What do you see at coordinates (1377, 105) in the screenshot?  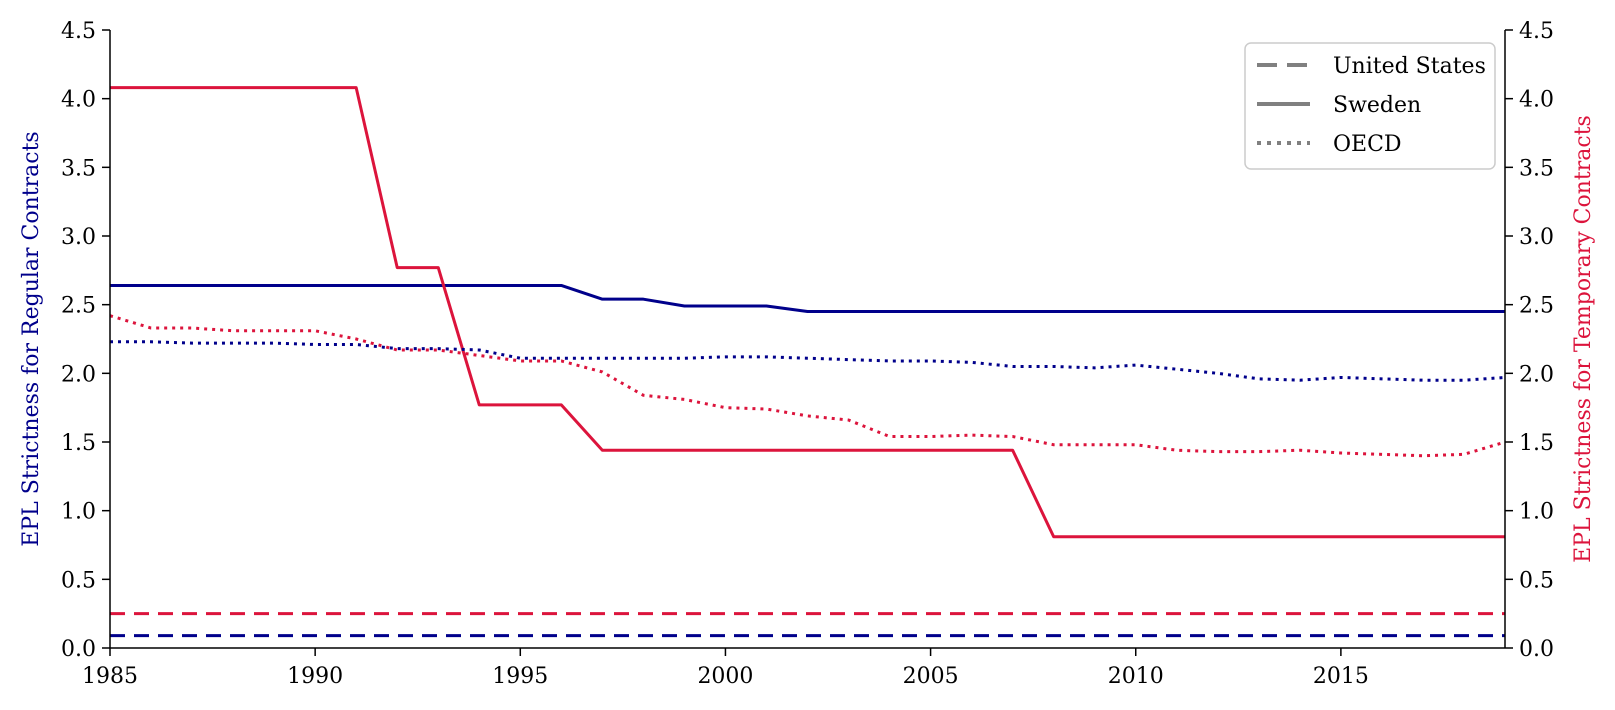 I see `legend-label-sweden: Sweden` at bounding box center [1377, 105].